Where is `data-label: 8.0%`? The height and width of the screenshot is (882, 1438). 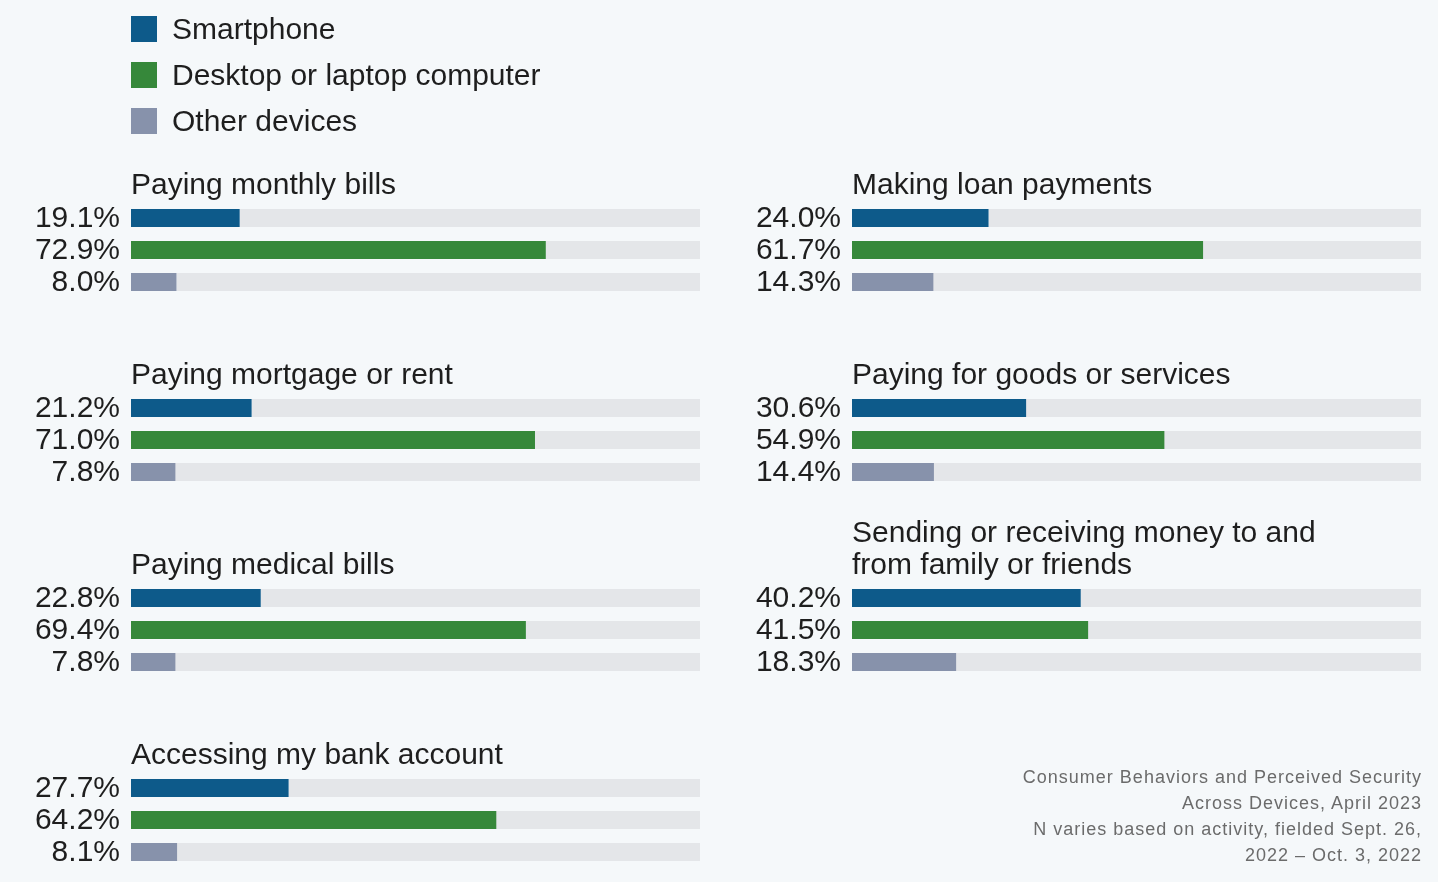
data-label: 8.0% is located at coordinates (85, 281).